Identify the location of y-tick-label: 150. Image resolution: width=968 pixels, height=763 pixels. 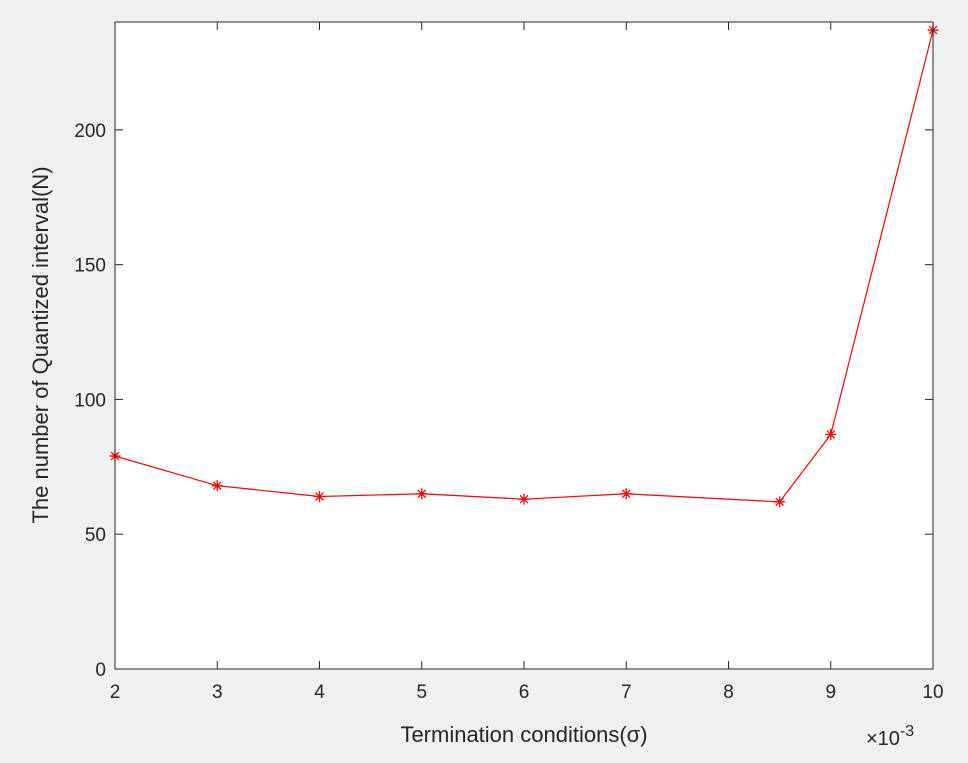
(90, 266).